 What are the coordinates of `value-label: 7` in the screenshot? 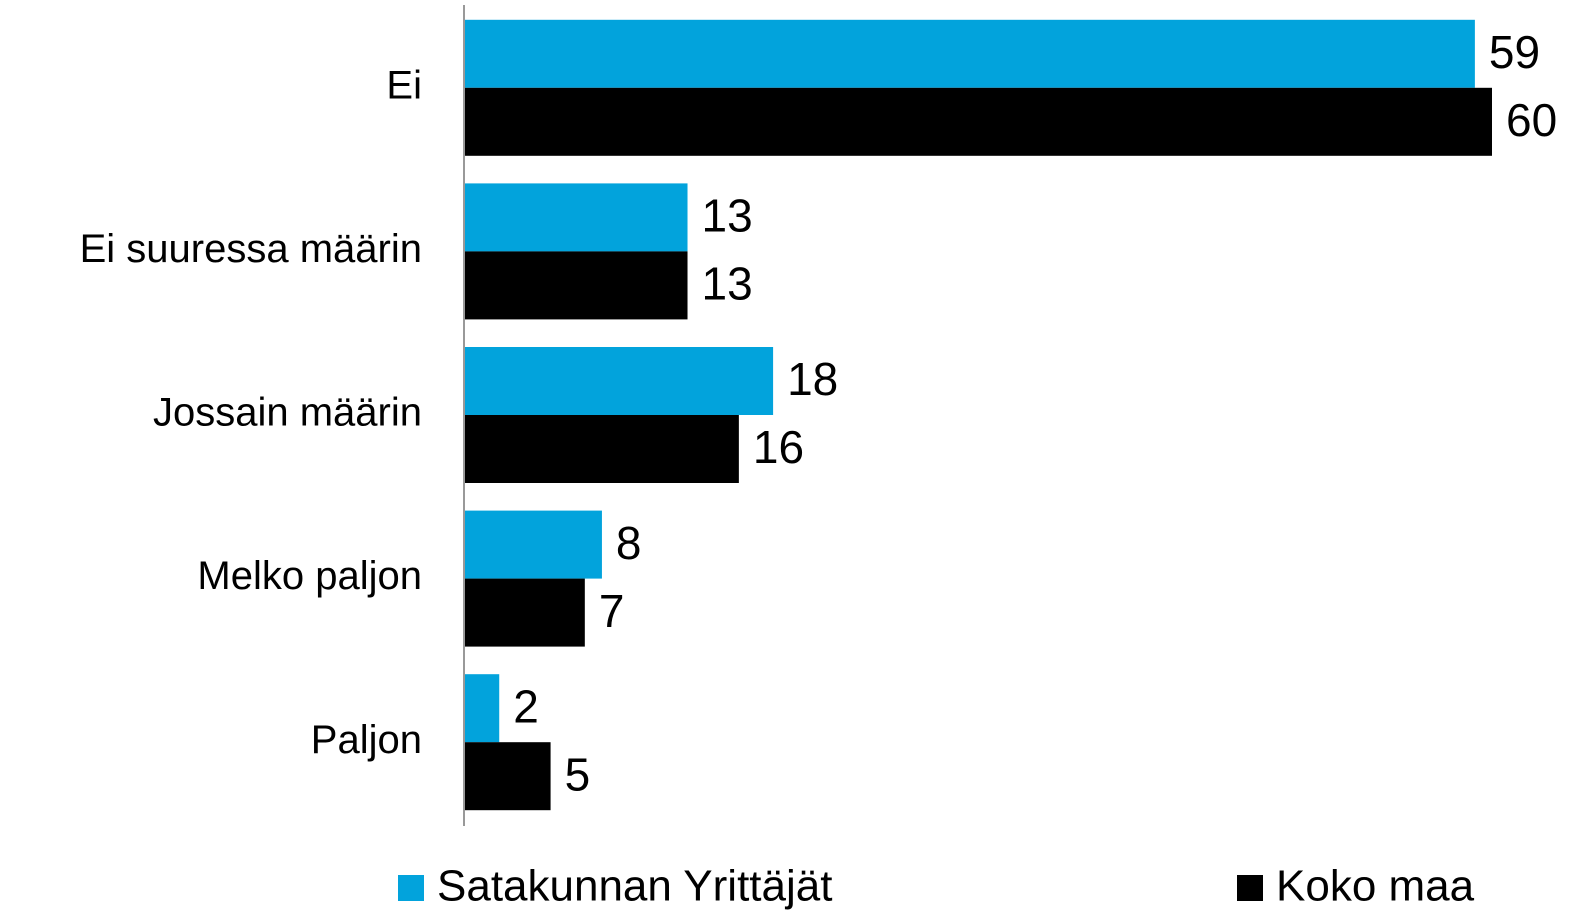 It's located at (612, 611).